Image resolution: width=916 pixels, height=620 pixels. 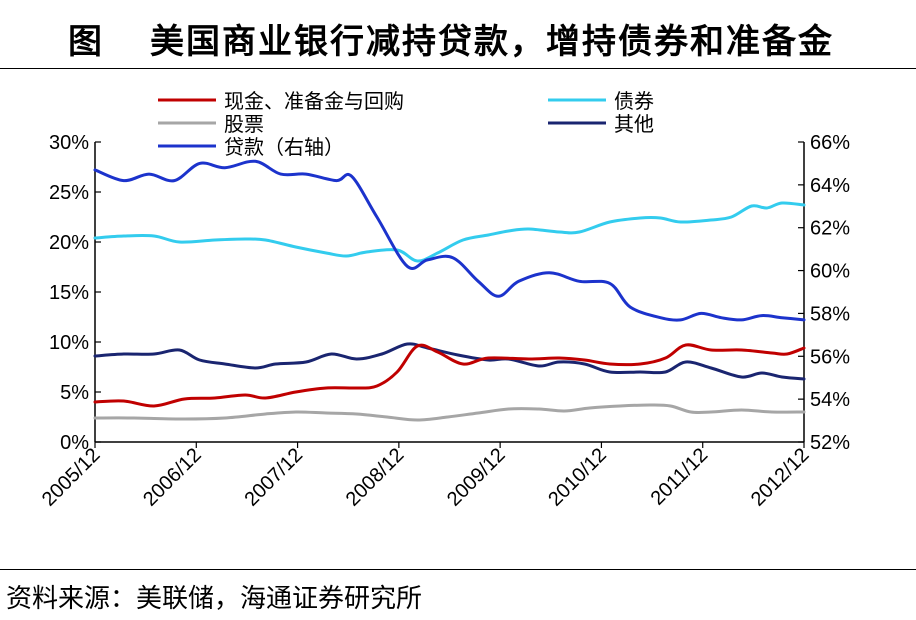 I want to click on figure-title-bar: 图 美国商业银行减持贷款，增持债券和准备金, so click(x=458, y=33).